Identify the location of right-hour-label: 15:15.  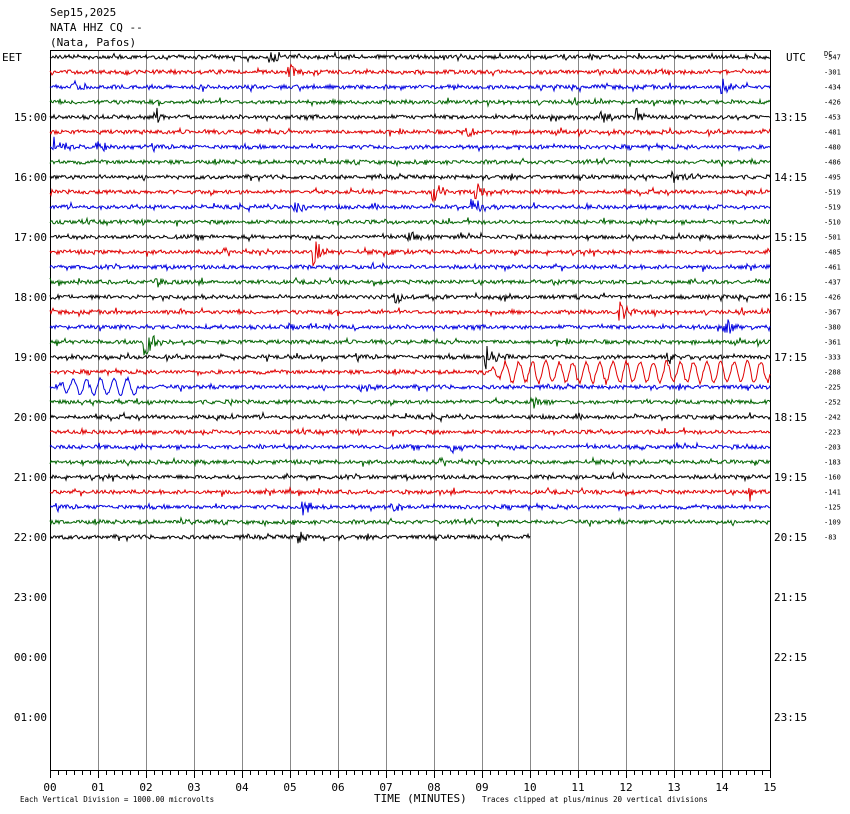
(790, 237).